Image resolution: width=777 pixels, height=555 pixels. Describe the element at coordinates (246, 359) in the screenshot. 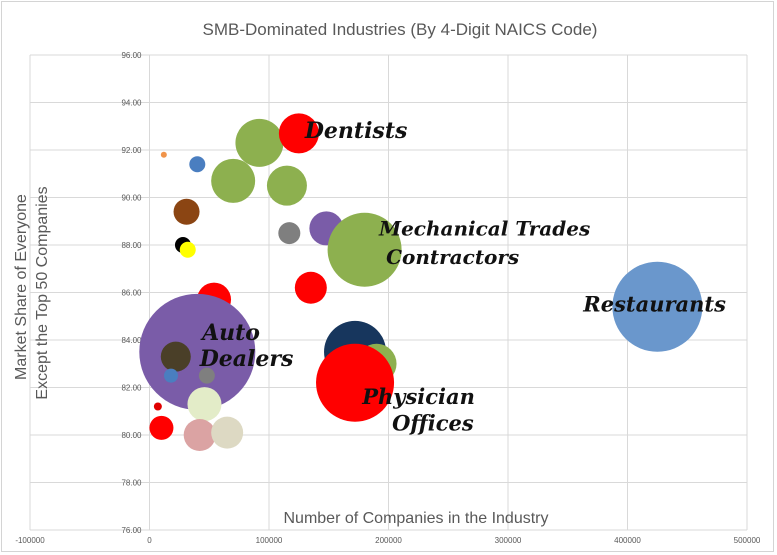

I see `annotation-label: Dealers` at that location.